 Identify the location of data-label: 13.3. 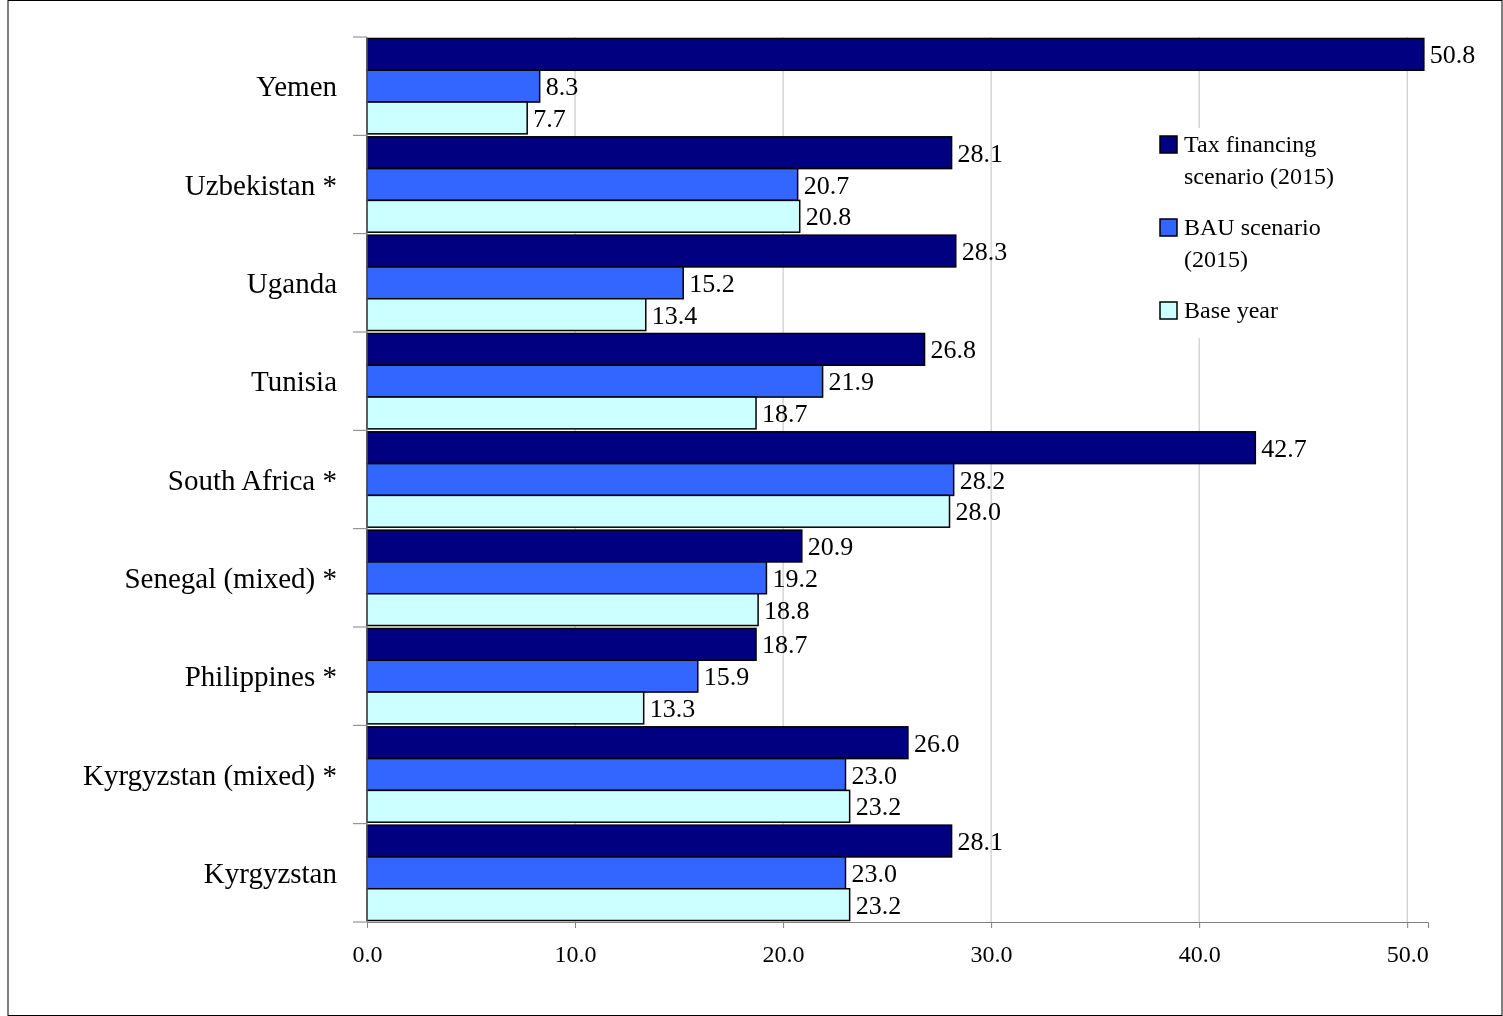
(672, 709).